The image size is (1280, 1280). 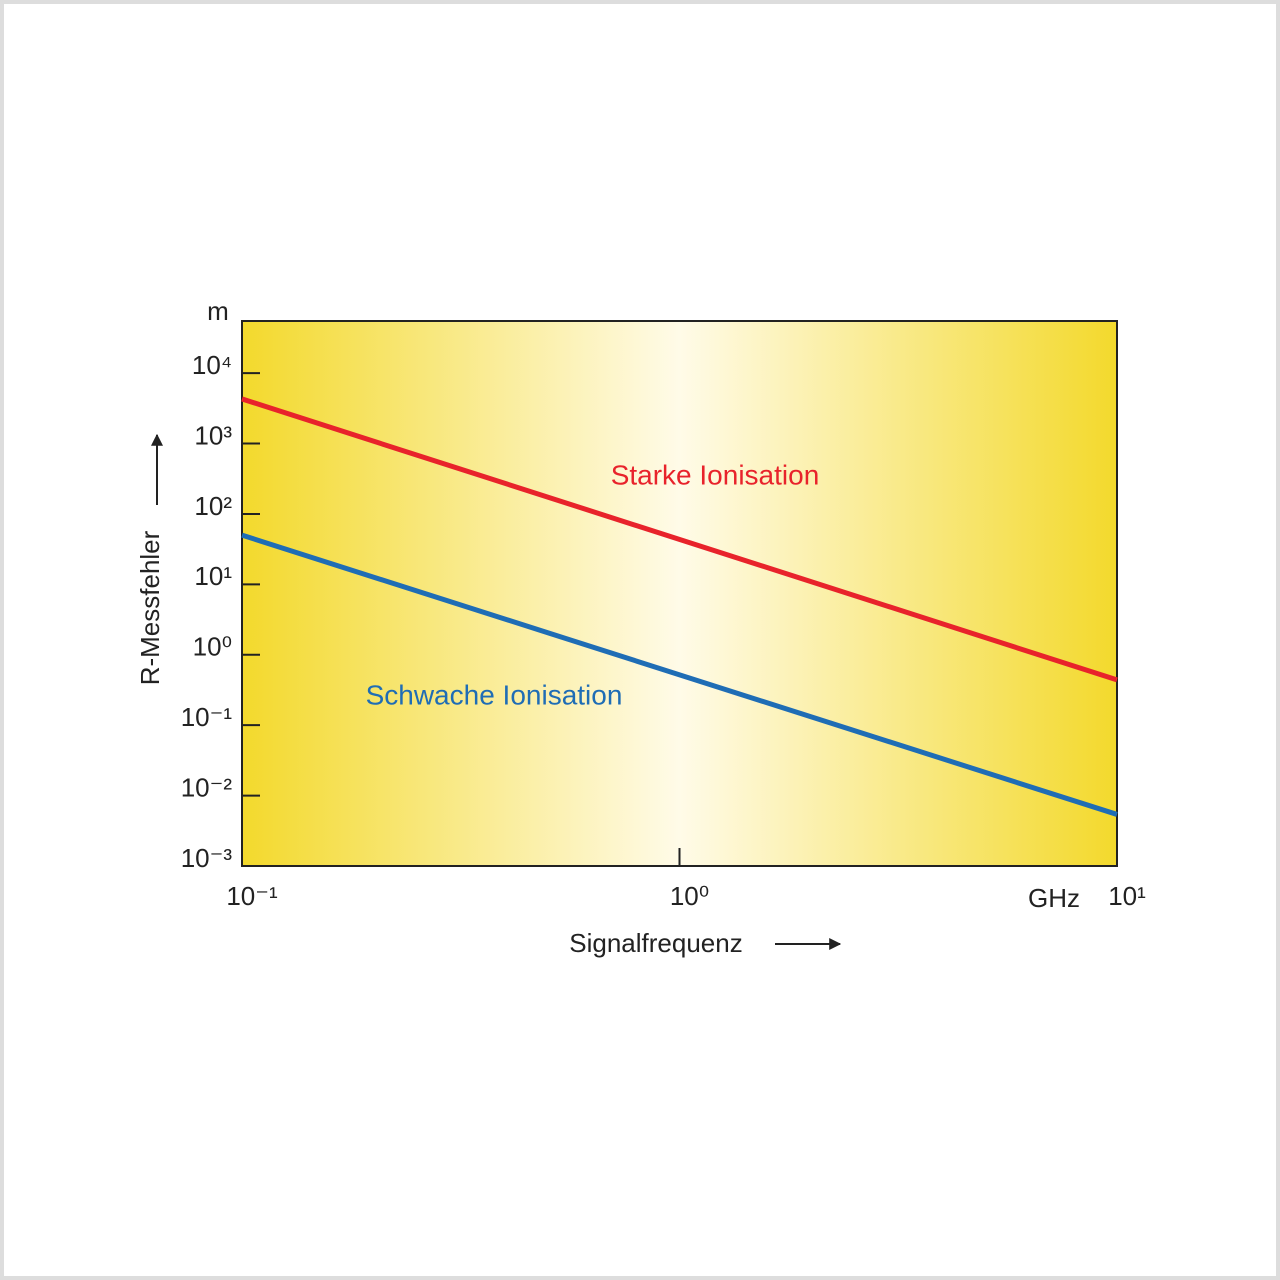 What do you see at coordinates (207, 787) in the screenshot?
I see `y-tick-label: 10⁻²` at bounding box center [207, 787].